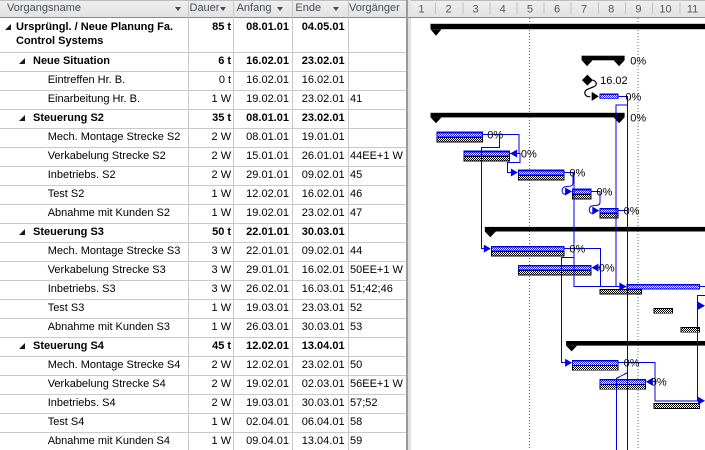  I want to click on svg-text: 6, so click(557, 10).